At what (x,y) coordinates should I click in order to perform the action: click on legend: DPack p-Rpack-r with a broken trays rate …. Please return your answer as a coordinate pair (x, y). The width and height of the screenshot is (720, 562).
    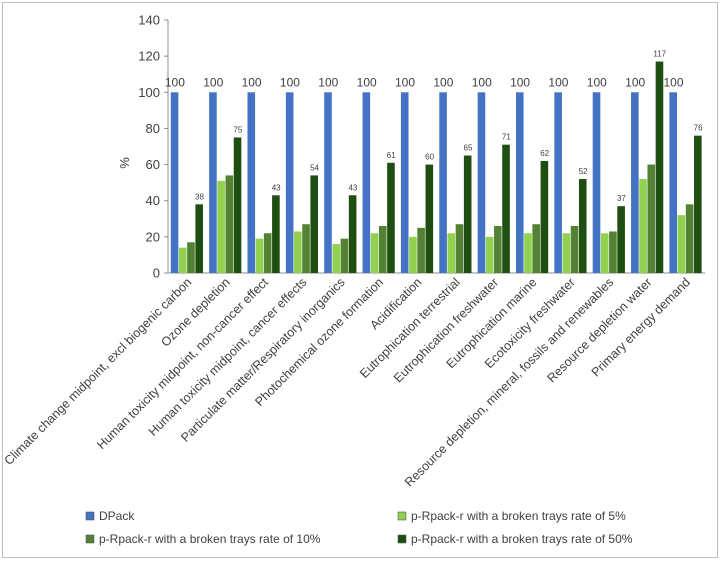
    Looking at the image, I should click on (359, 527).